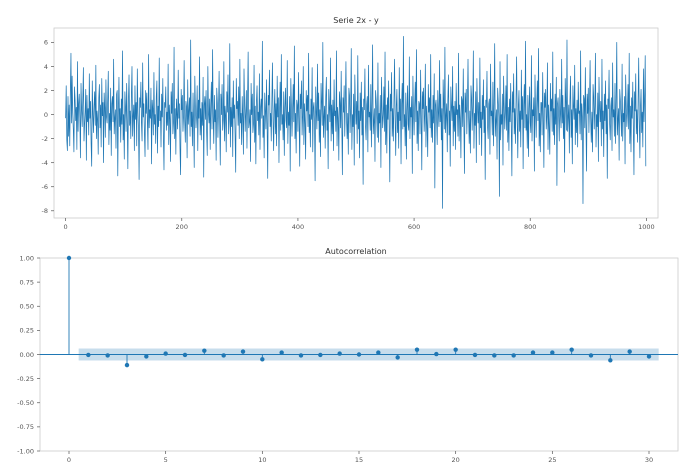  I want to click on time-series-title: Serie 2x - y, so click(356, 20).